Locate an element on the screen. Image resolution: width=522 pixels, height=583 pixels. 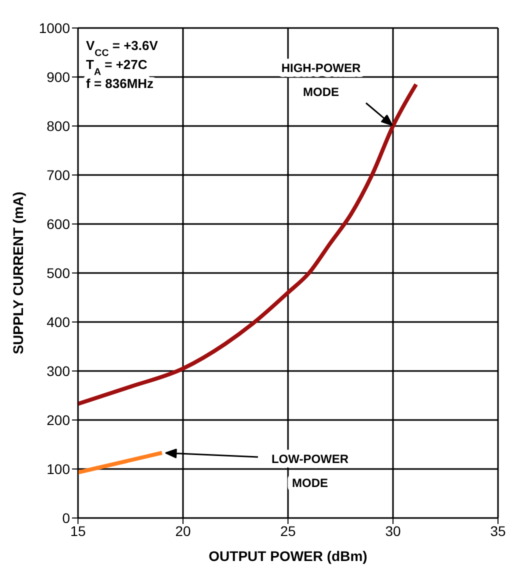
x-tick-label: 20 is located at coordinates (183, 530).